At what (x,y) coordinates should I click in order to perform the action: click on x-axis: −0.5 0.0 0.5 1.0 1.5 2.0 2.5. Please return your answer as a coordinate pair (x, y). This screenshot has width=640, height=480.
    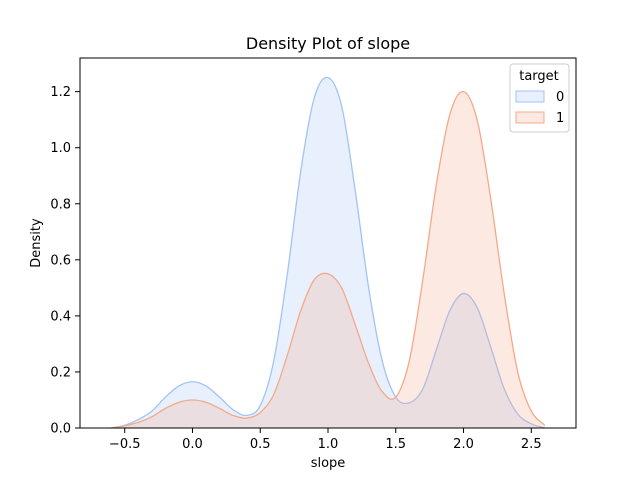
    Looking at the image, I should click on (325, 440).